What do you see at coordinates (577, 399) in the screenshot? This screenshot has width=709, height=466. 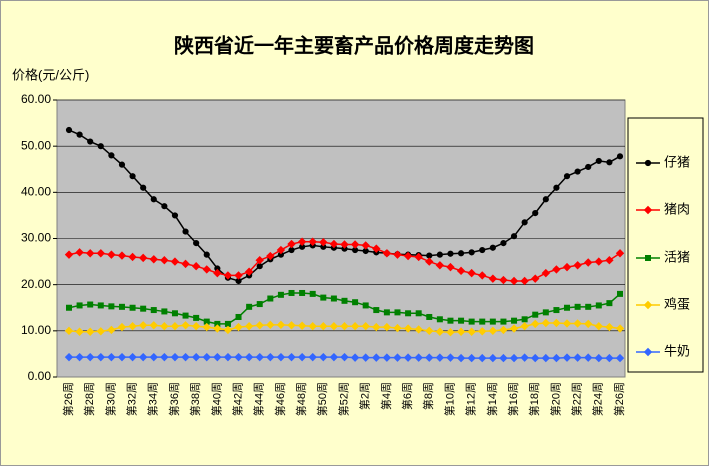 I see `x-tick-label: 第22周` at bounding box center [577, 399].